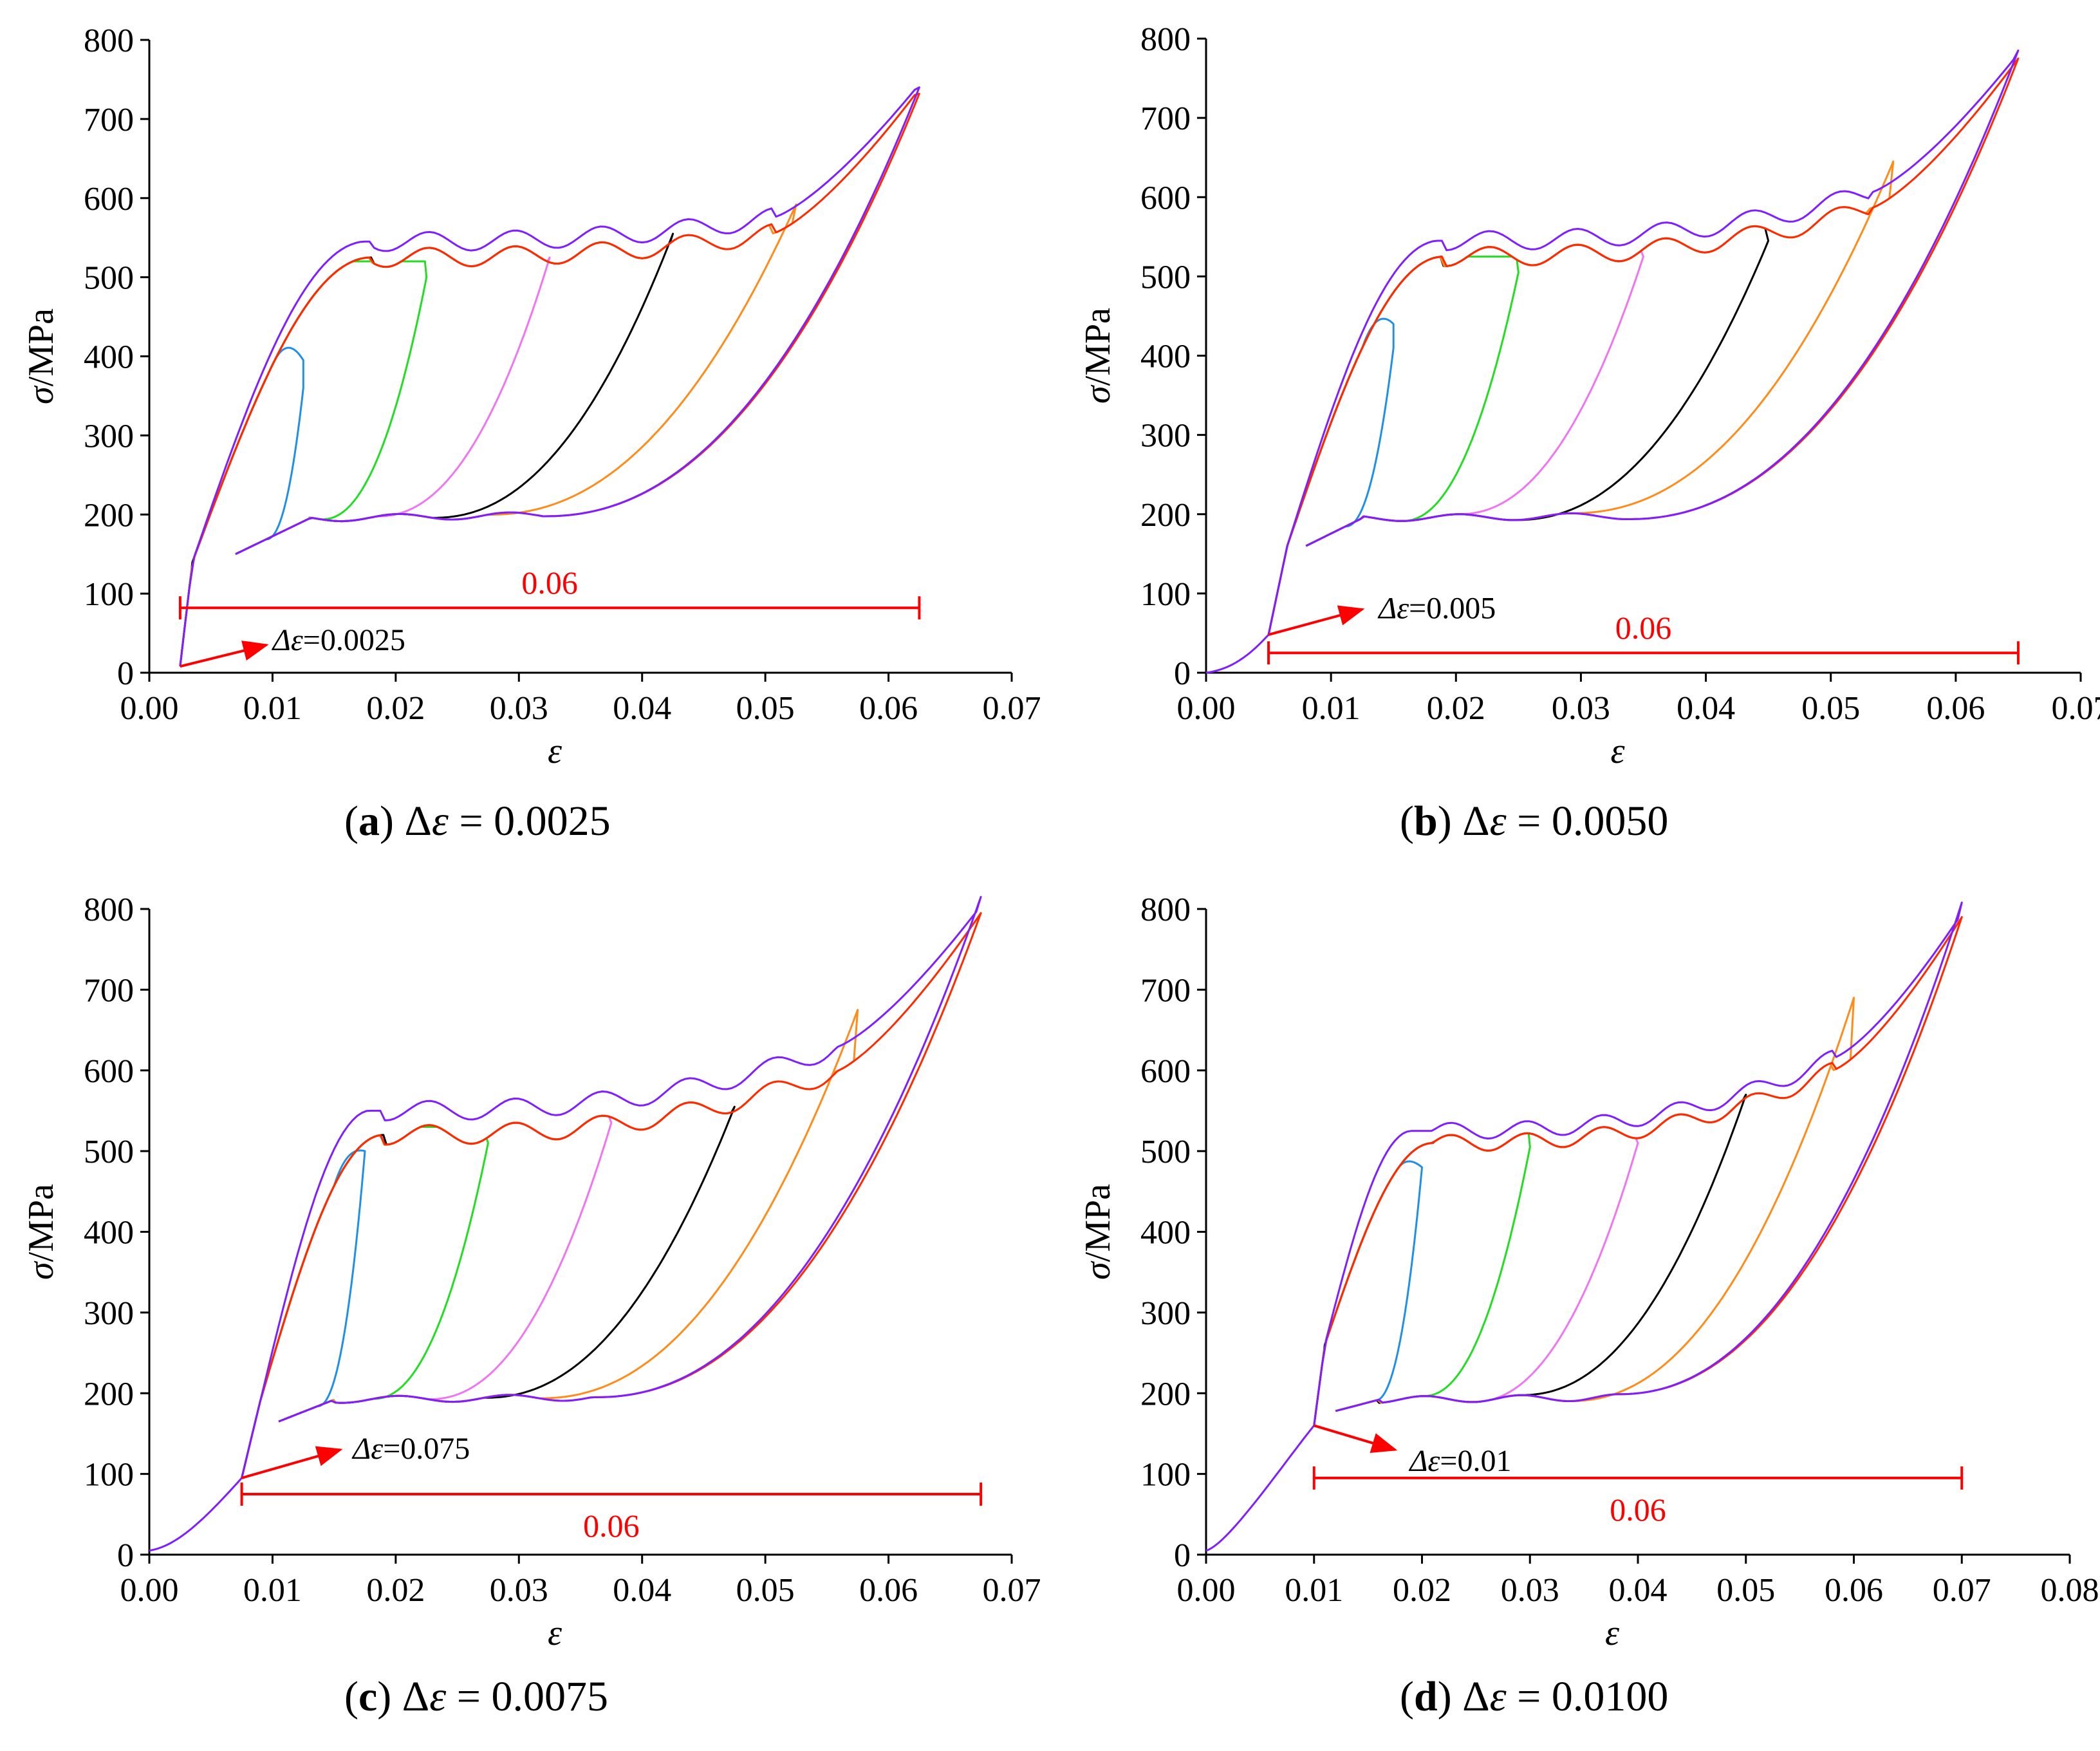 The image size is (2100, 1751). I want to click on panel-a-y-tick-label: 0, so click(125, 673).